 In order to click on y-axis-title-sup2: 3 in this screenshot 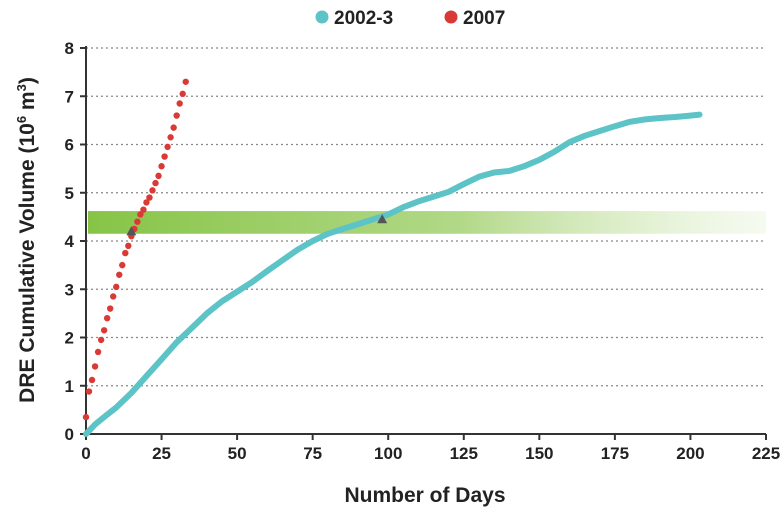, I will do `click(21, 87)`.